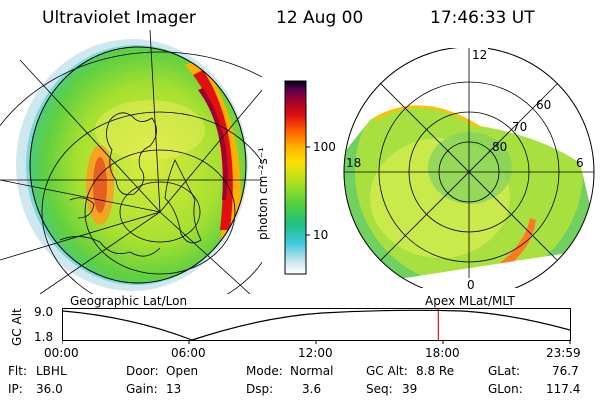 The image size is (600, 400). Describe the element at coordinates (17, 371) in the screenshot. I see `flt-label: Flt:` at that location.